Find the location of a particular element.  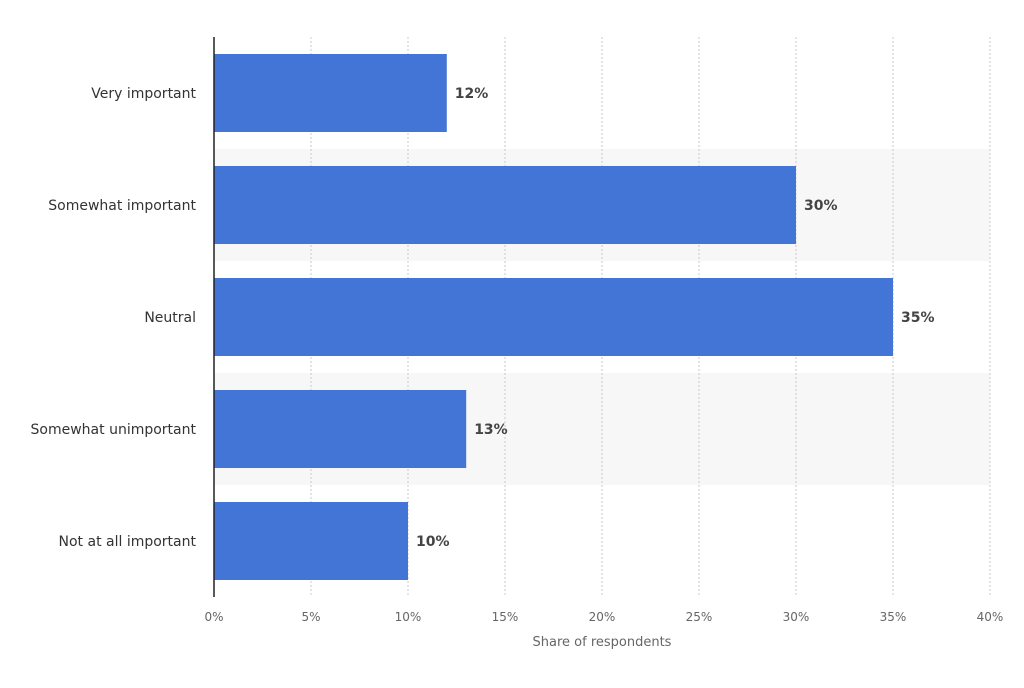

x-tick-label: 35% is located at coordinates (893, 617).